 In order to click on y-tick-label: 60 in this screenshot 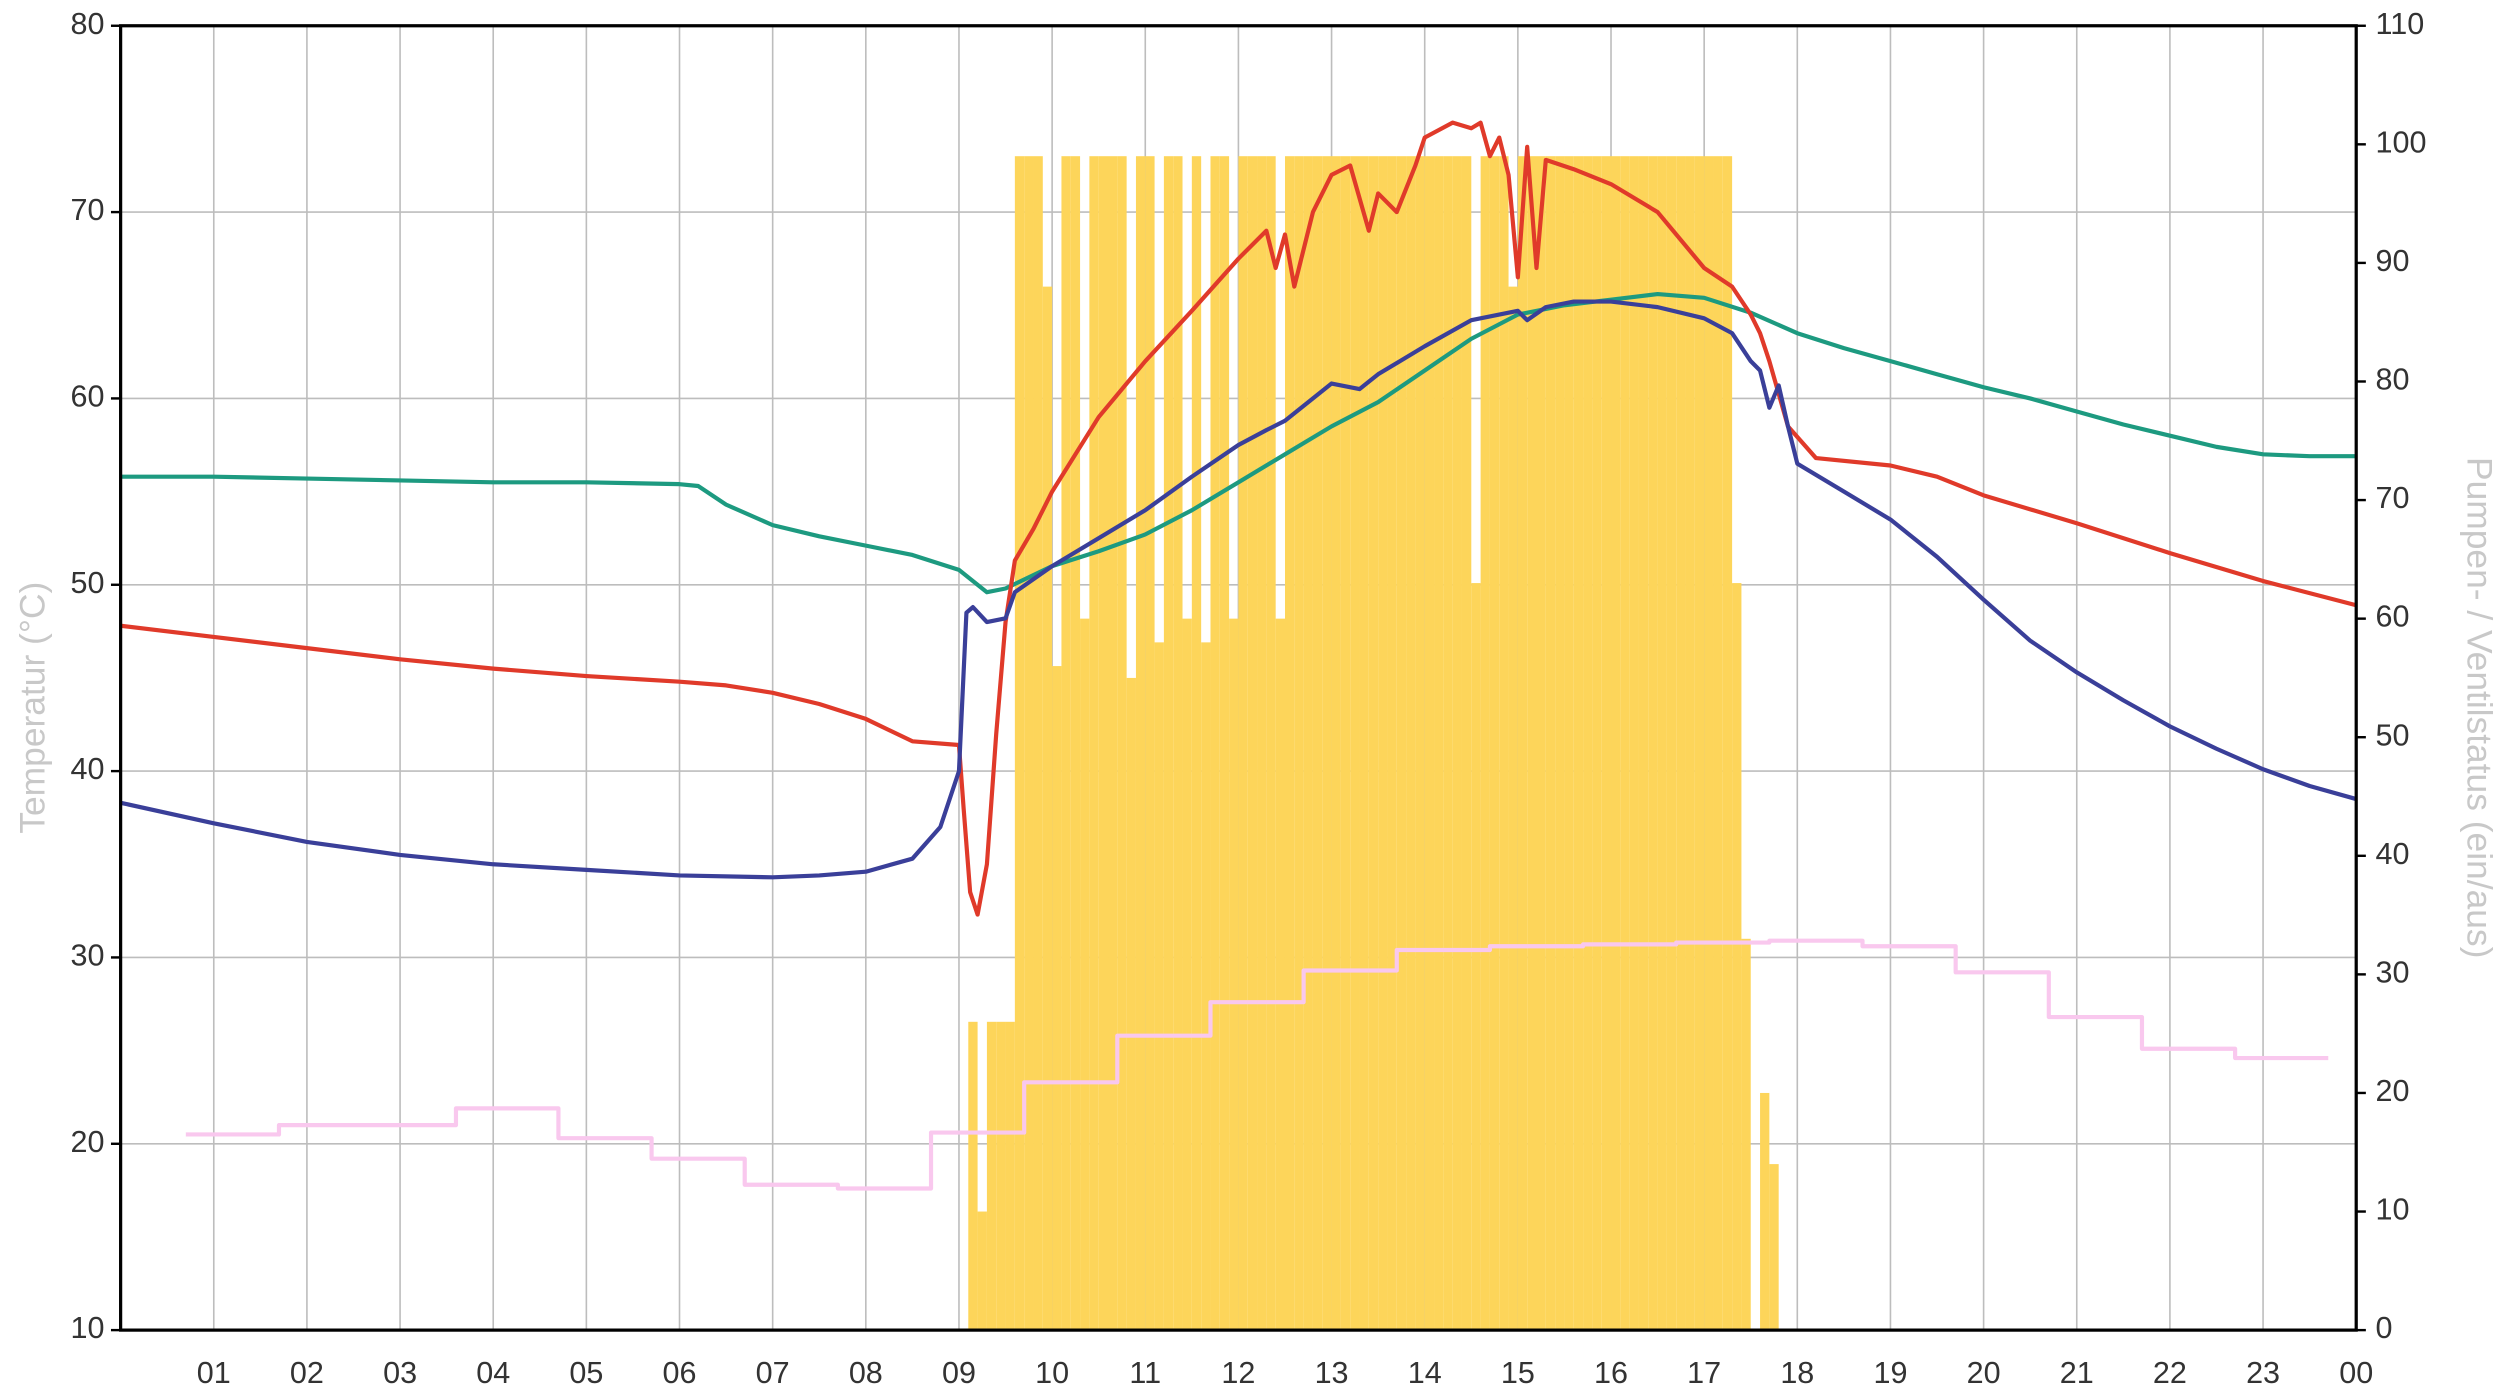, I will do `click(88, 396)`.